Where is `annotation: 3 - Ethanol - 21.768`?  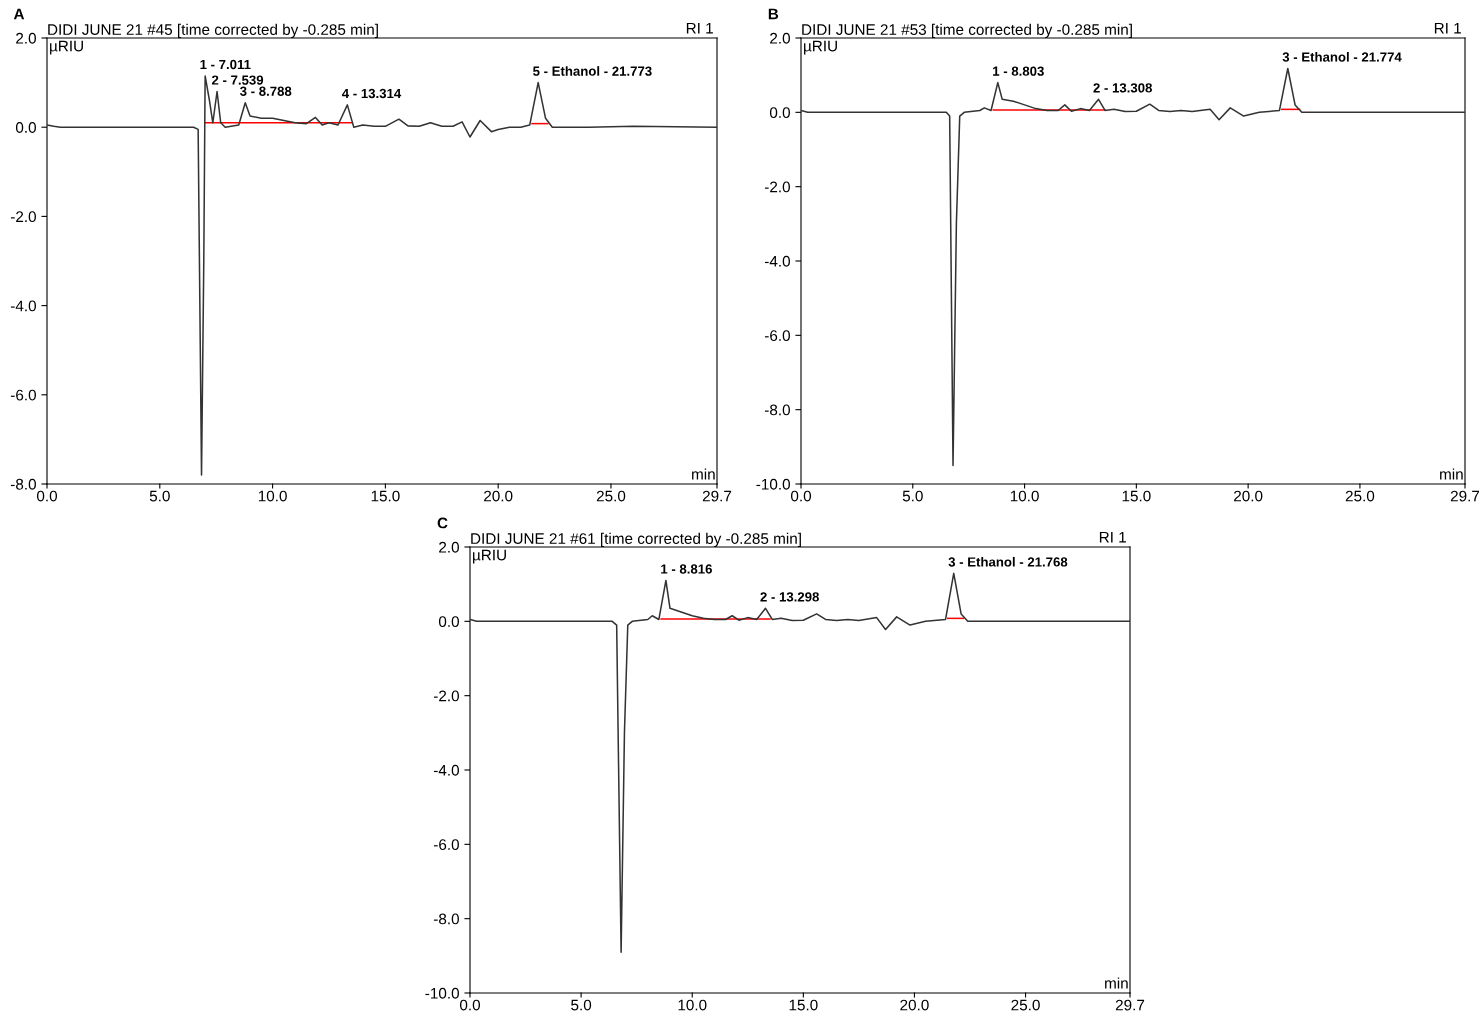
annotation: 3 - Ethanol - 21.768 is located at coordinates (1008, 561).